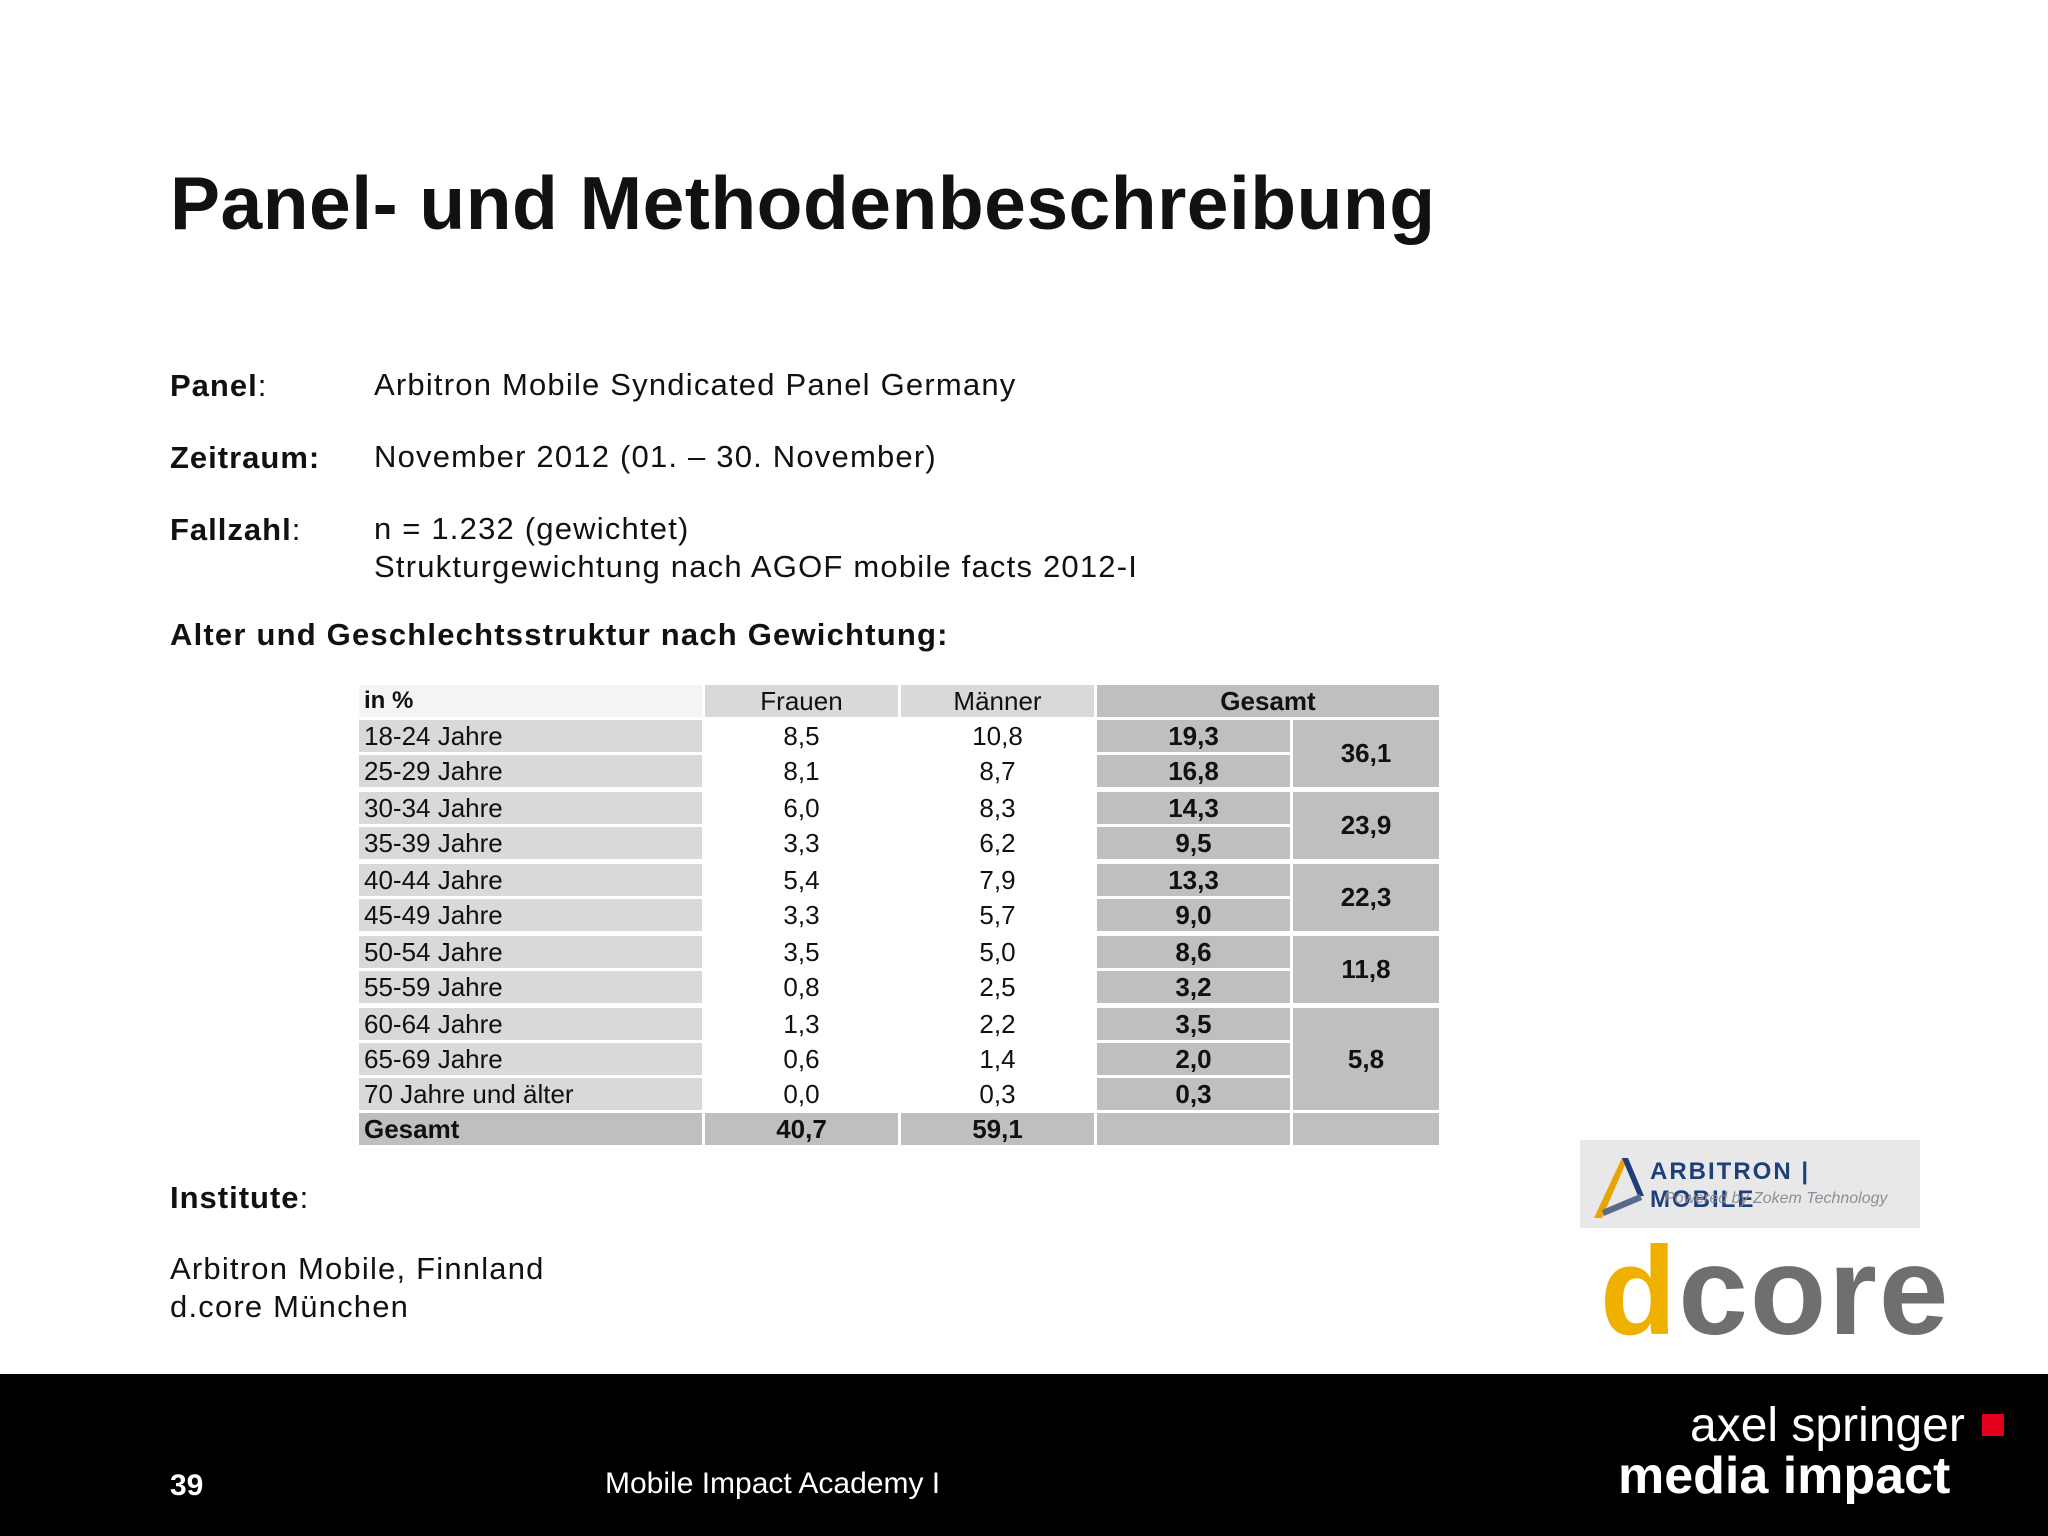  I want to click on brand-media-impact: media impact, so click(1784, 1476).